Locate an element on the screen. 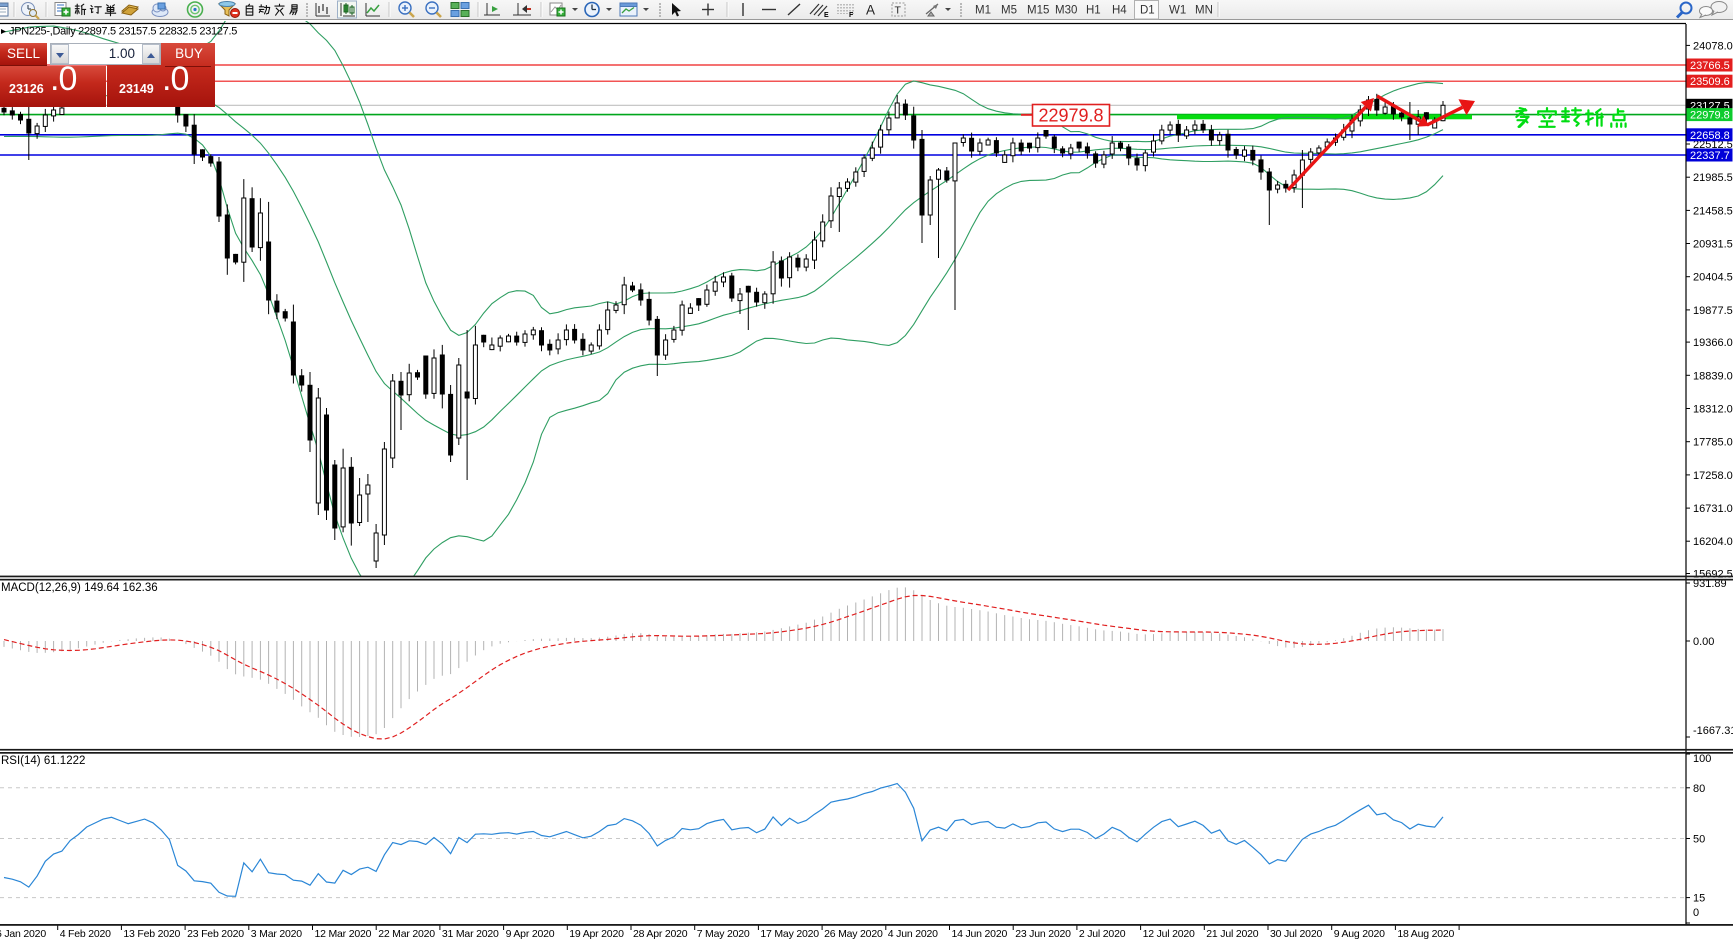 Image resolution: width=1733 pixels, height=941 pixels. svg-text: 18 Aug 2020 is located at coordinates (1425, 934).